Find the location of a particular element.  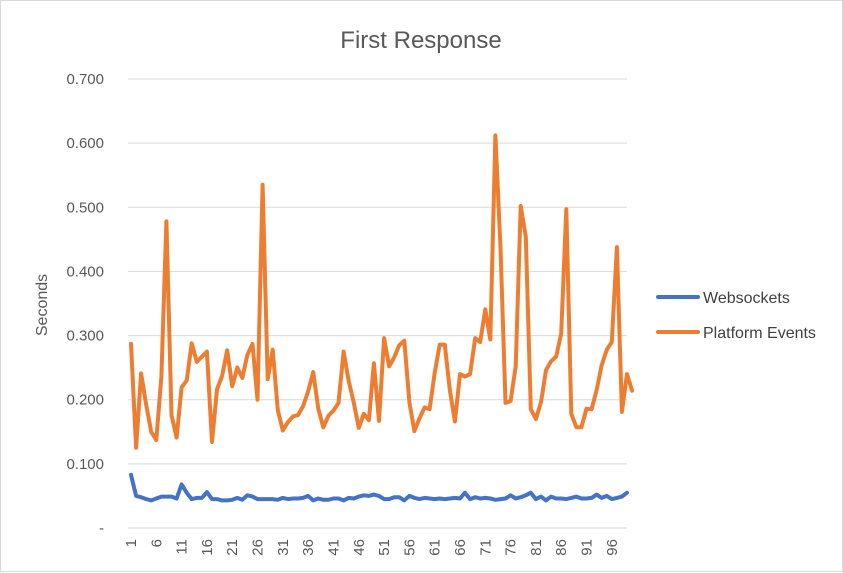

x-tick-label: 21 is located at coordinates (232, 547).